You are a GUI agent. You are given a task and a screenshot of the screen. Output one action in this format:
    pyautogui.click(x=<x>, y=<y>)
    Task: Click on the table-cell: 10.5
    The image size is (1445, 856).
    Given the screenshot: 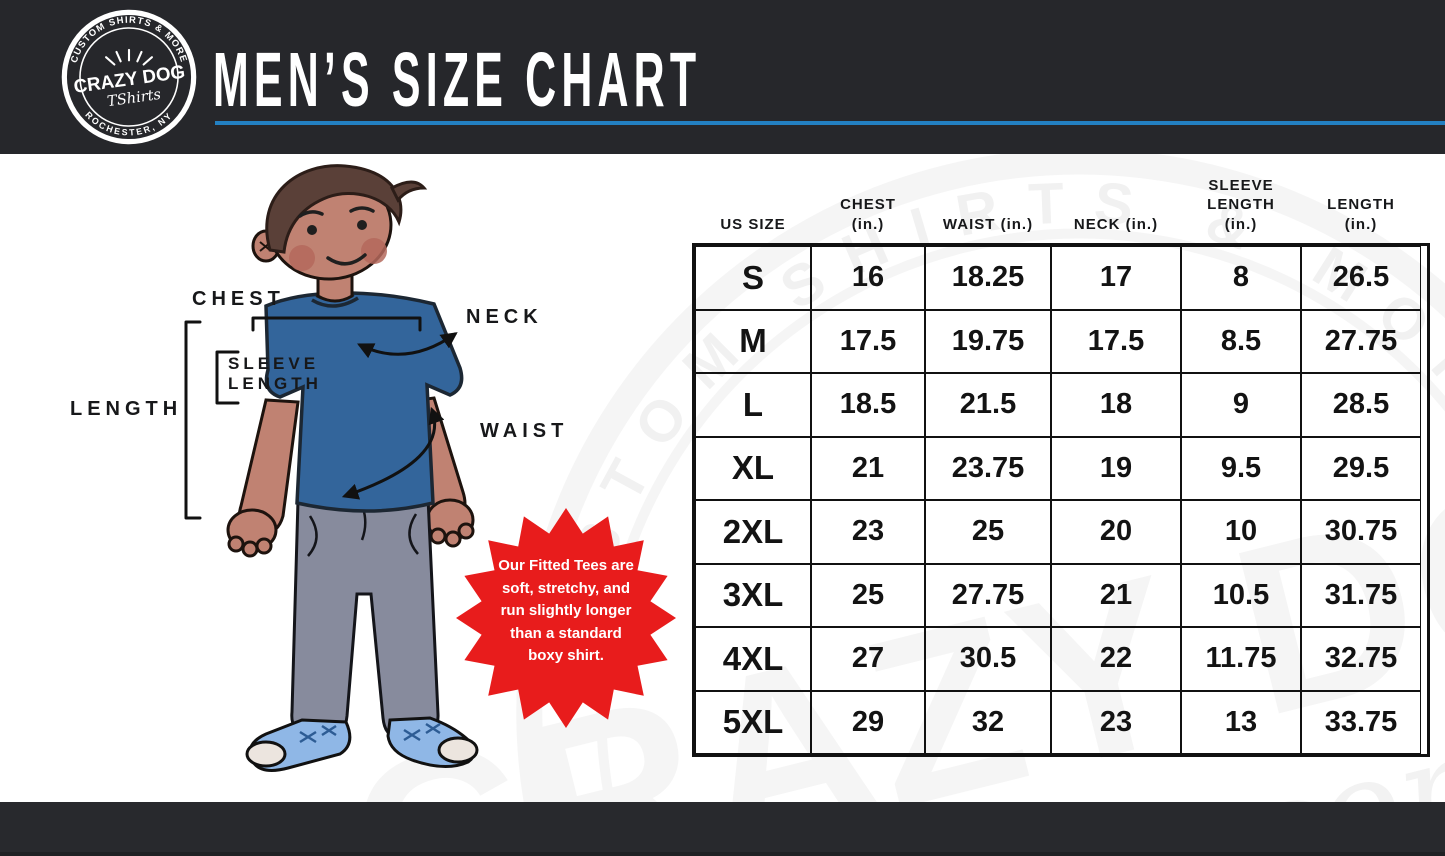 What is the action you would take?
    pyautogui.click(x=1241, y=595)
    